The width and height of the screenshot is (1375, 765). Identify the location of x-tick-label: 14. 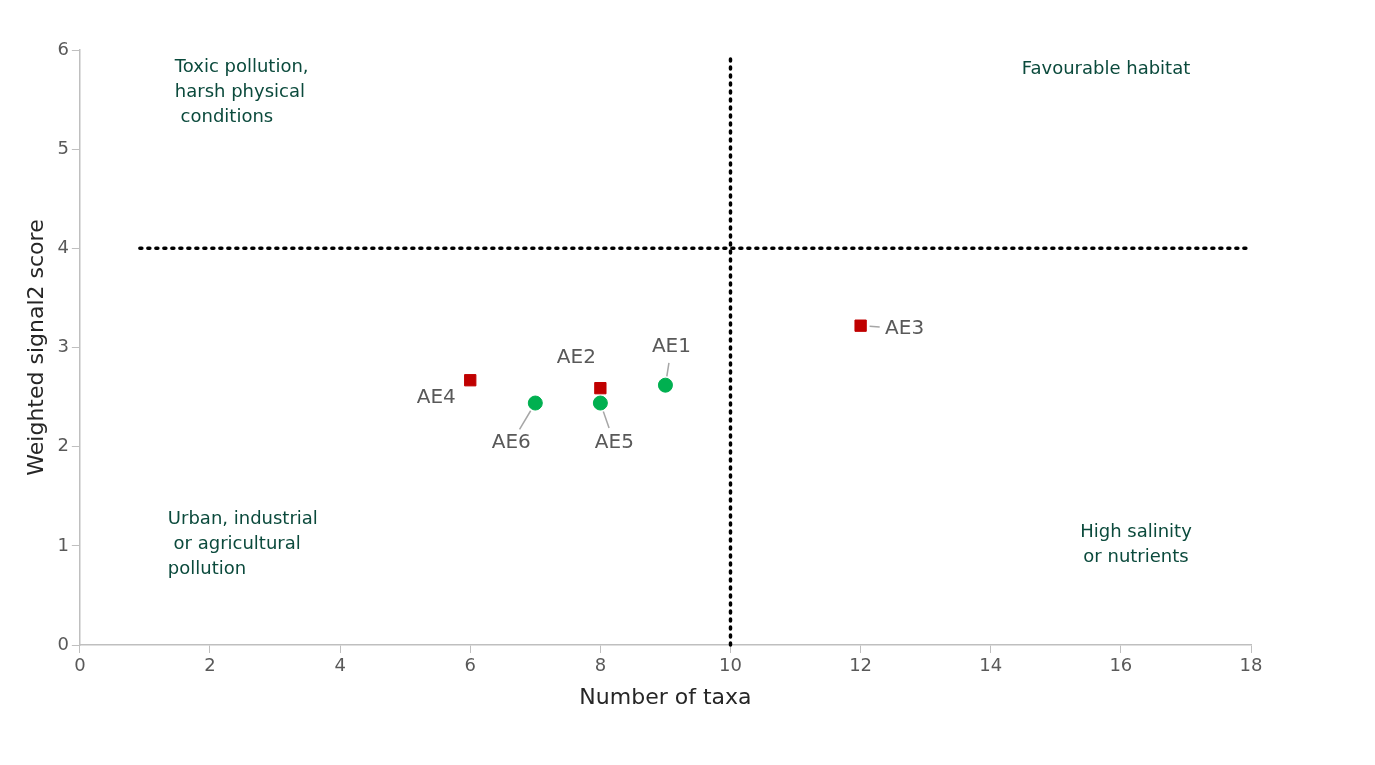
(991, 665).